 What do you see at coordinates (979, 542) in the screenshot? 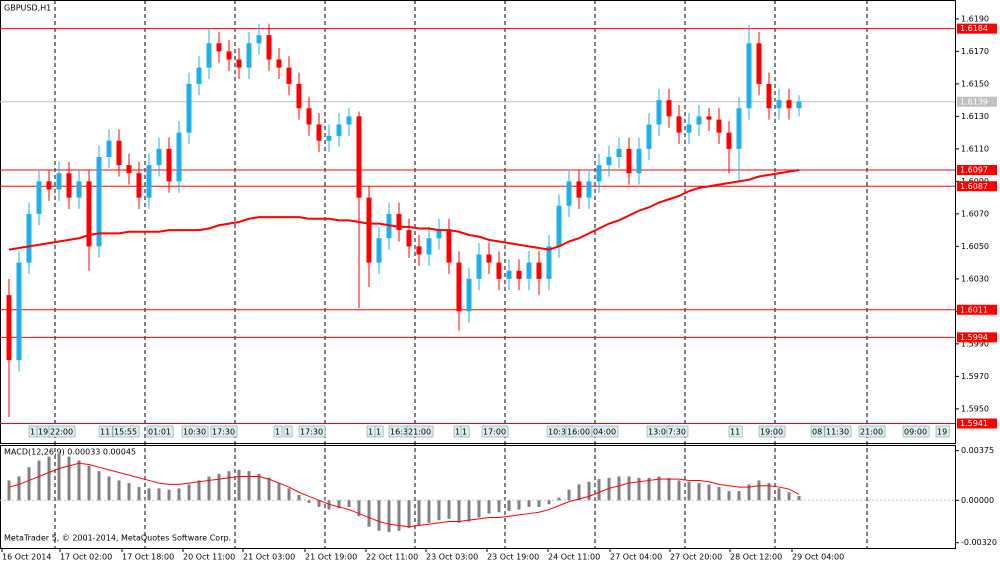
I see `y-tick-label: -0.00320` at bounding box center [979, 542].